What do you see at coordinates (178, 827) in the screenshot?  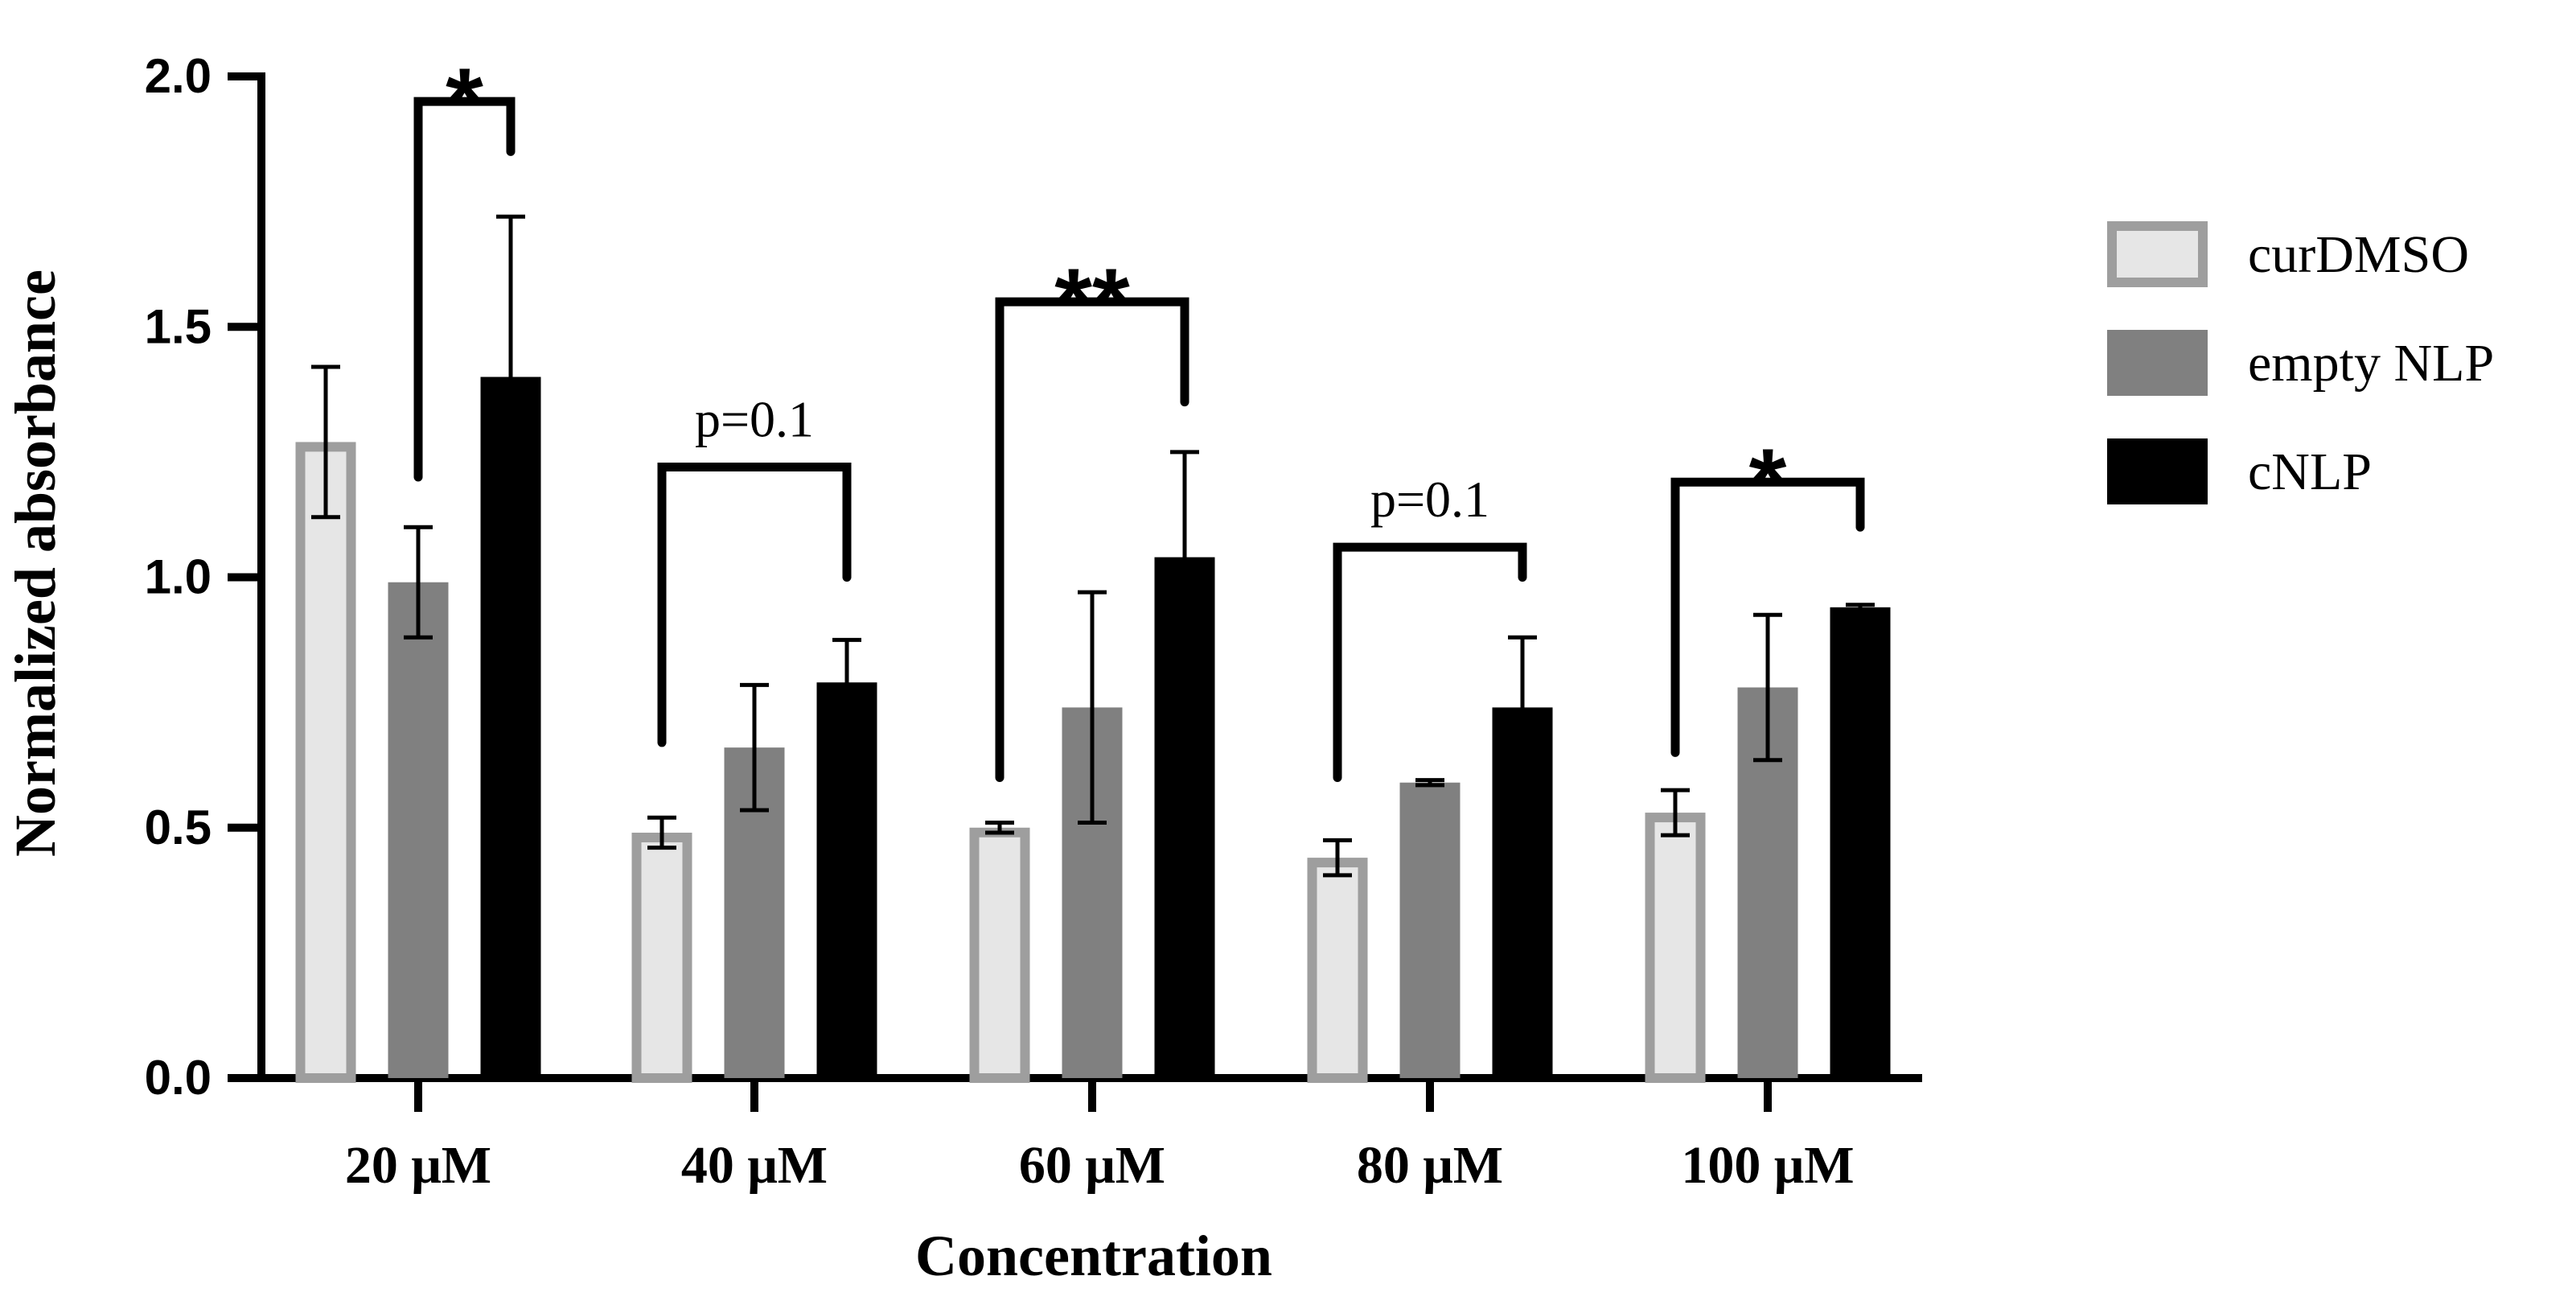 I see `y-tick-label: 0.5` at bounding box center [178, 827].